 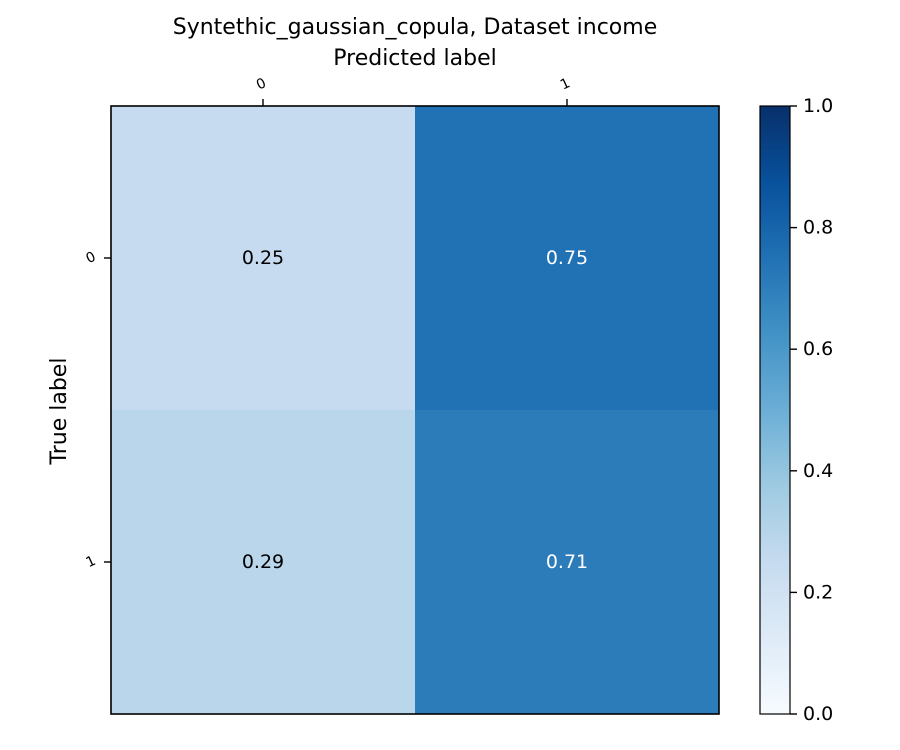 I want to click on heatmap-cell-value: 0.25, so click(x=263, y=258).